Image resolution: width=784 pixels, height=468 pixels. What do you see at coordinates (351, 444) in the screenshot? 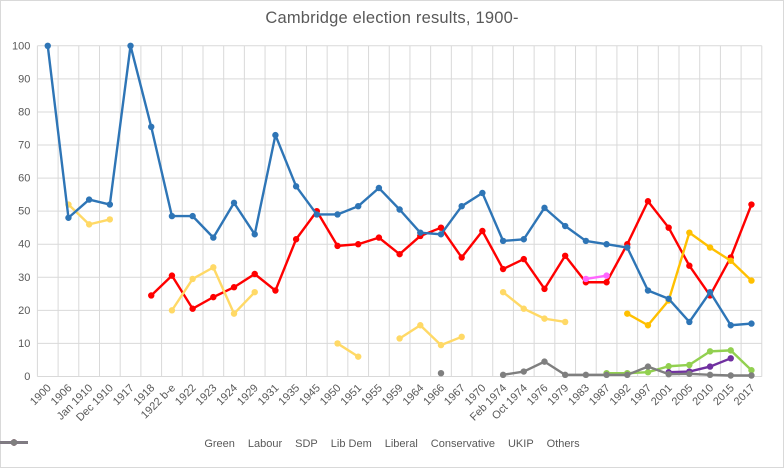
I see `legend-label: Lib Dem` at bounding box center [351, 444].